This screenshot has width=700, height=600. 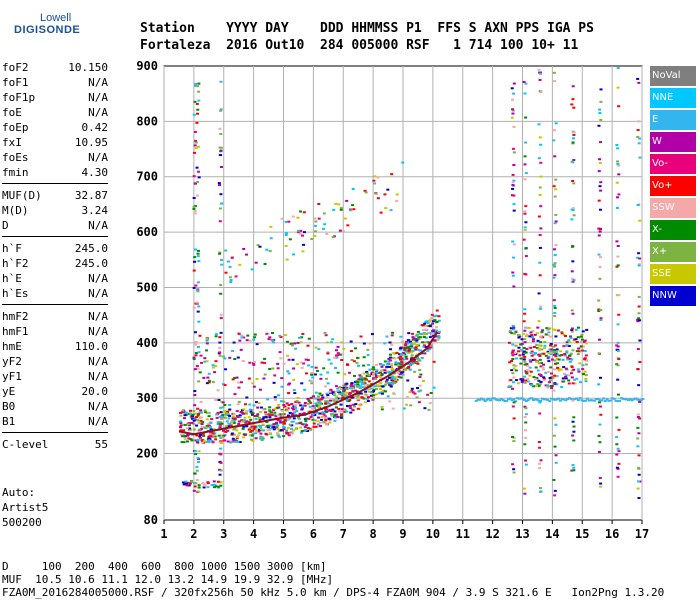 What do you see at coordinates (582, 534) in the screenshot?
I see `x-tick-label: 15` at bounding box center [582, 534].